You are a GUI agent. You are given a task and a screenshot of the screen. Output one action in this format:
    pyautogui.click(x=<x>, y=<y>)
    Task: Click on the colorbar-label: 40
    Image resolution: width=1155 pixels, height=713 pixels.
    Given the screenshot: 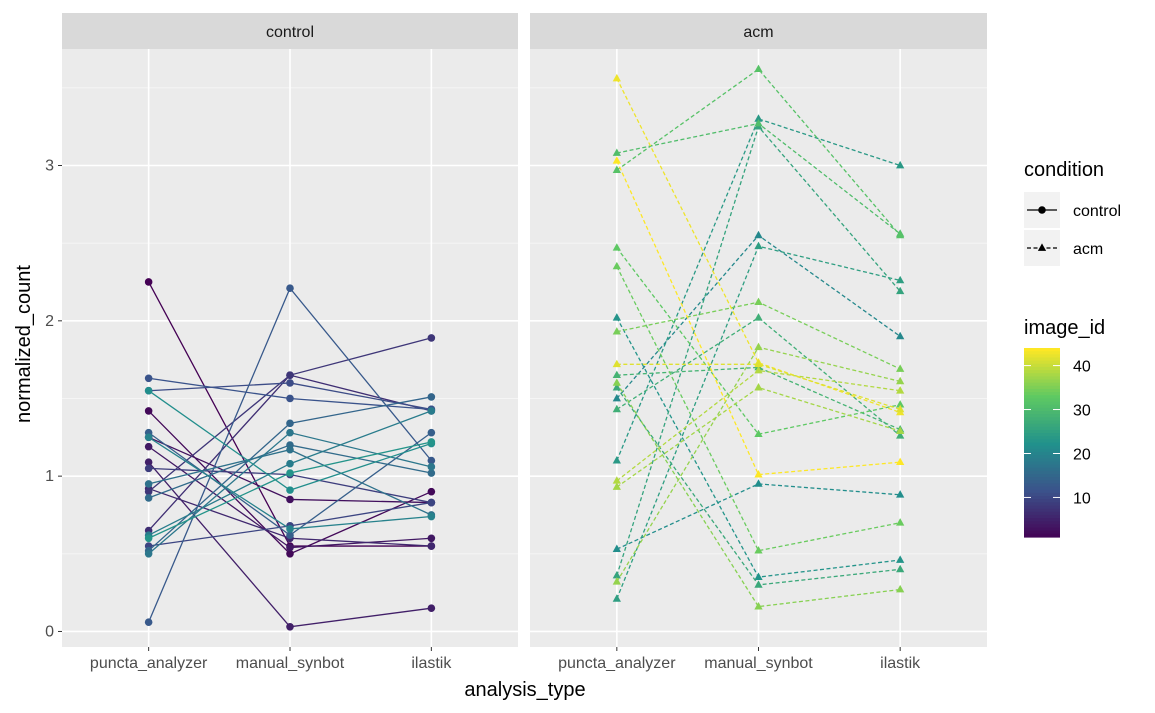 What is the action you would take?
    pyautogui.click(x=1082, y=367)
    